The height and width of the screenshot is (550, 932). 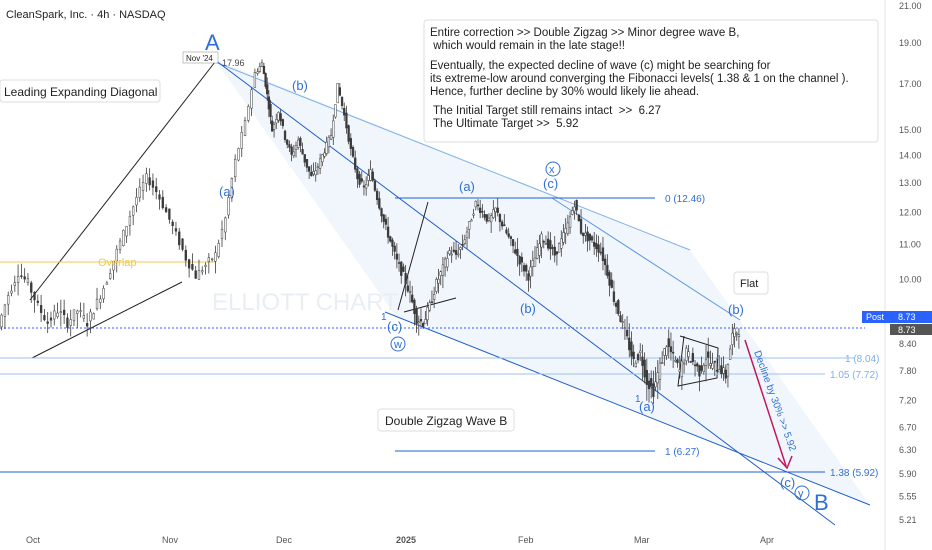 What do you see at coordinates (910, 183) in the screenshot?
I see `y-tick-label: 13.00` at bounding box center [910, 183].